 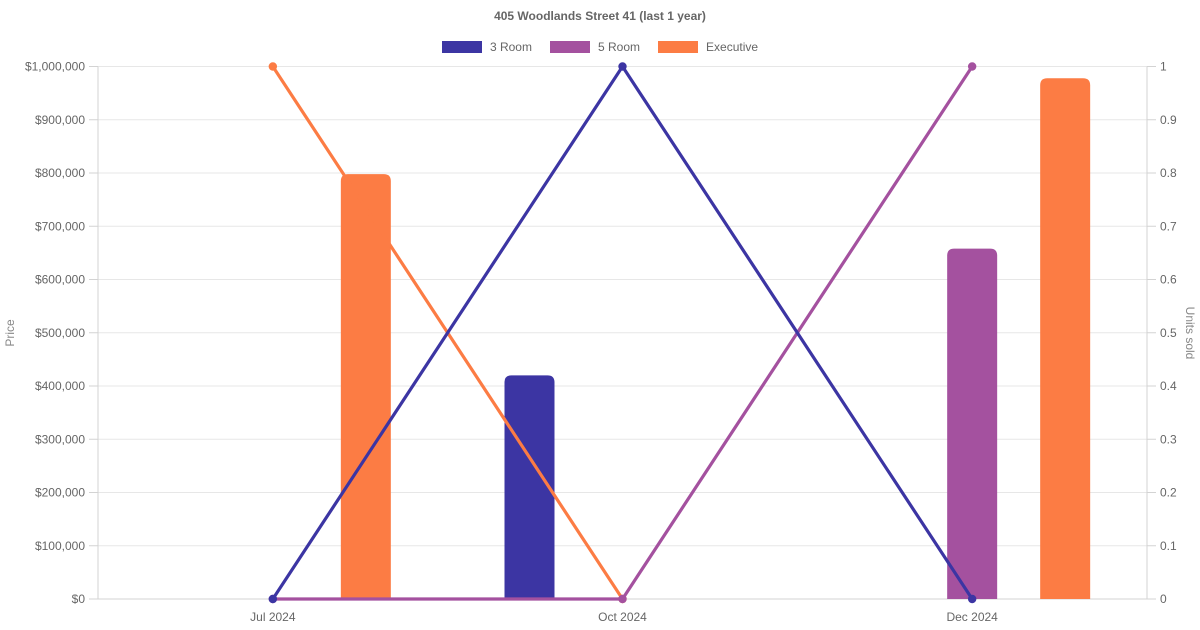 What do you see at coordinates (486, 47) in the screenshot?
I see `legend-item-3-room: 3 Room` at bounding box center [486, 47].